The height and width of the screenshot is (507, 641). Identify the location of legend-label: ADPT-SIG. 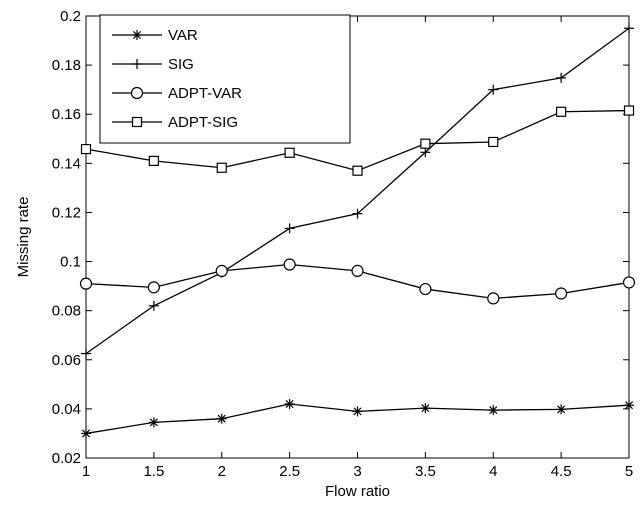
(203, 122).